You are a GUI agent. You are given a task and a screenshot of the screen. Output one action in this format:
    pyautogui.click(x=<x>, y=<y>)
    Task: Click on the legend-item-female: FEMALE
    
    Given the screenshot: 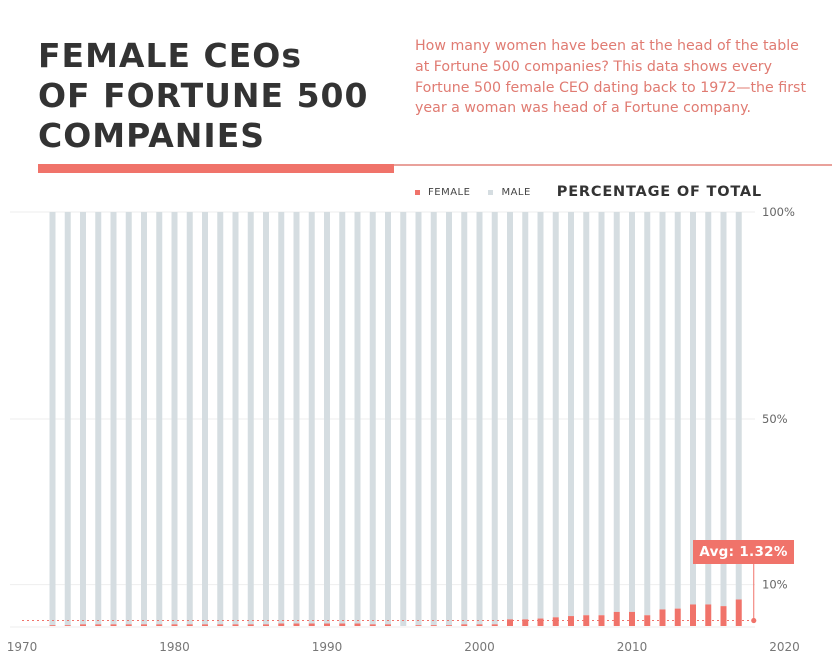 What is the action you would take?
    pyautogui.click(x=442, y=192)
    